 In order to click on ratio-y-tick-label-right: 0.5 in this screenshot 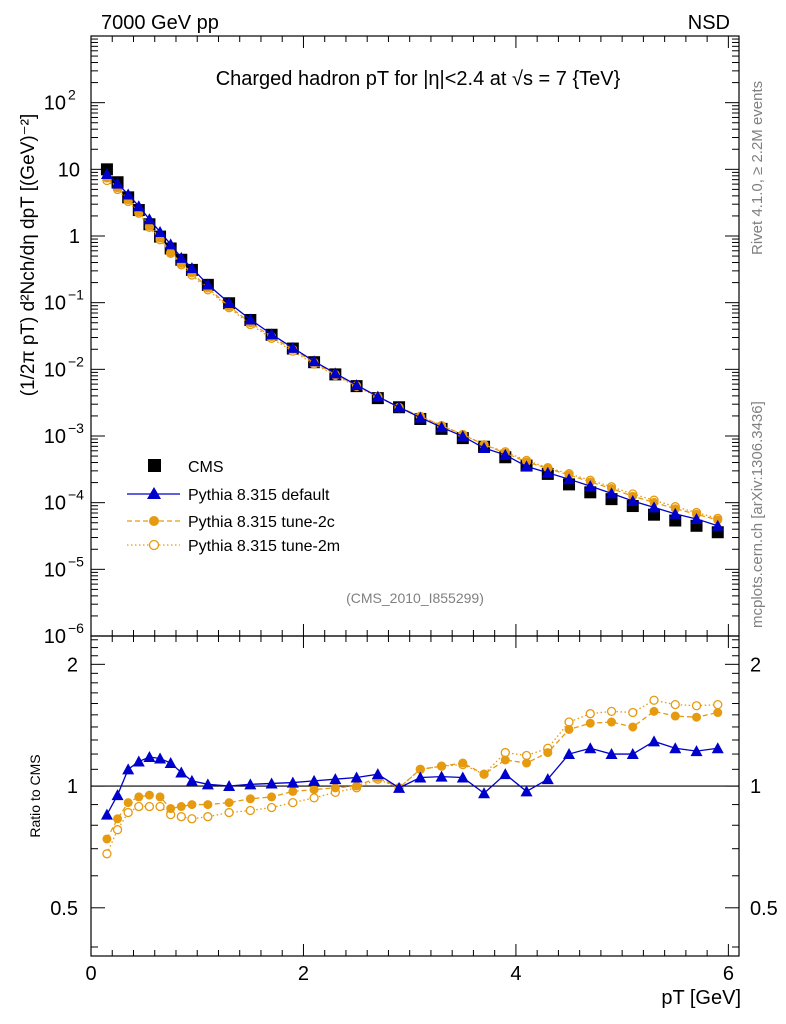, I will do `click(764, 909)`.